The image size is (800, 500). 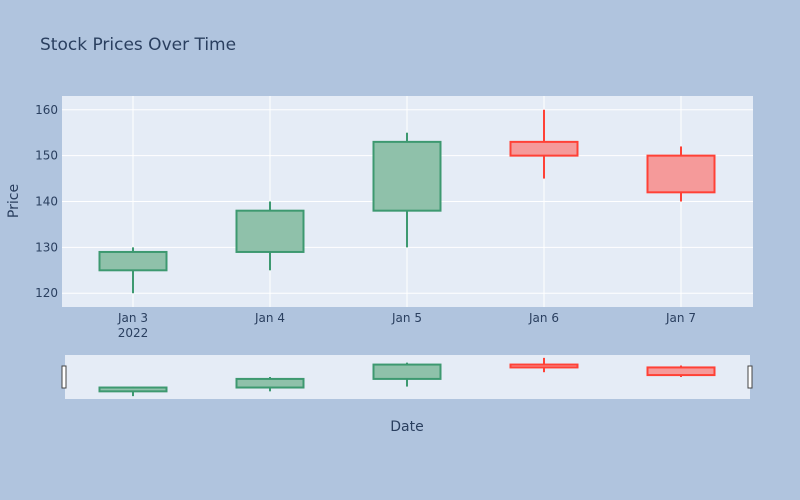 I want to click on y-tick-label: 150, so click(x=46, y=156).